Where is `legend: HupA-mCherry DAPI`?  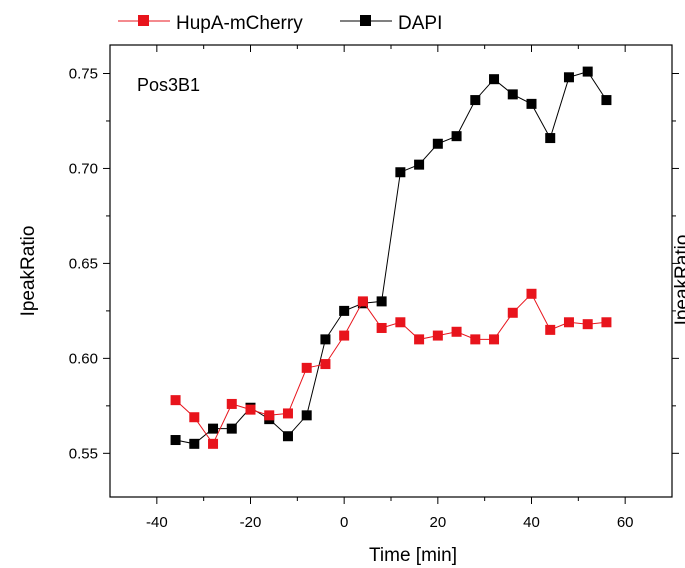
legend: HupA-mCherry DAPI is located at coordinates (280, 23).